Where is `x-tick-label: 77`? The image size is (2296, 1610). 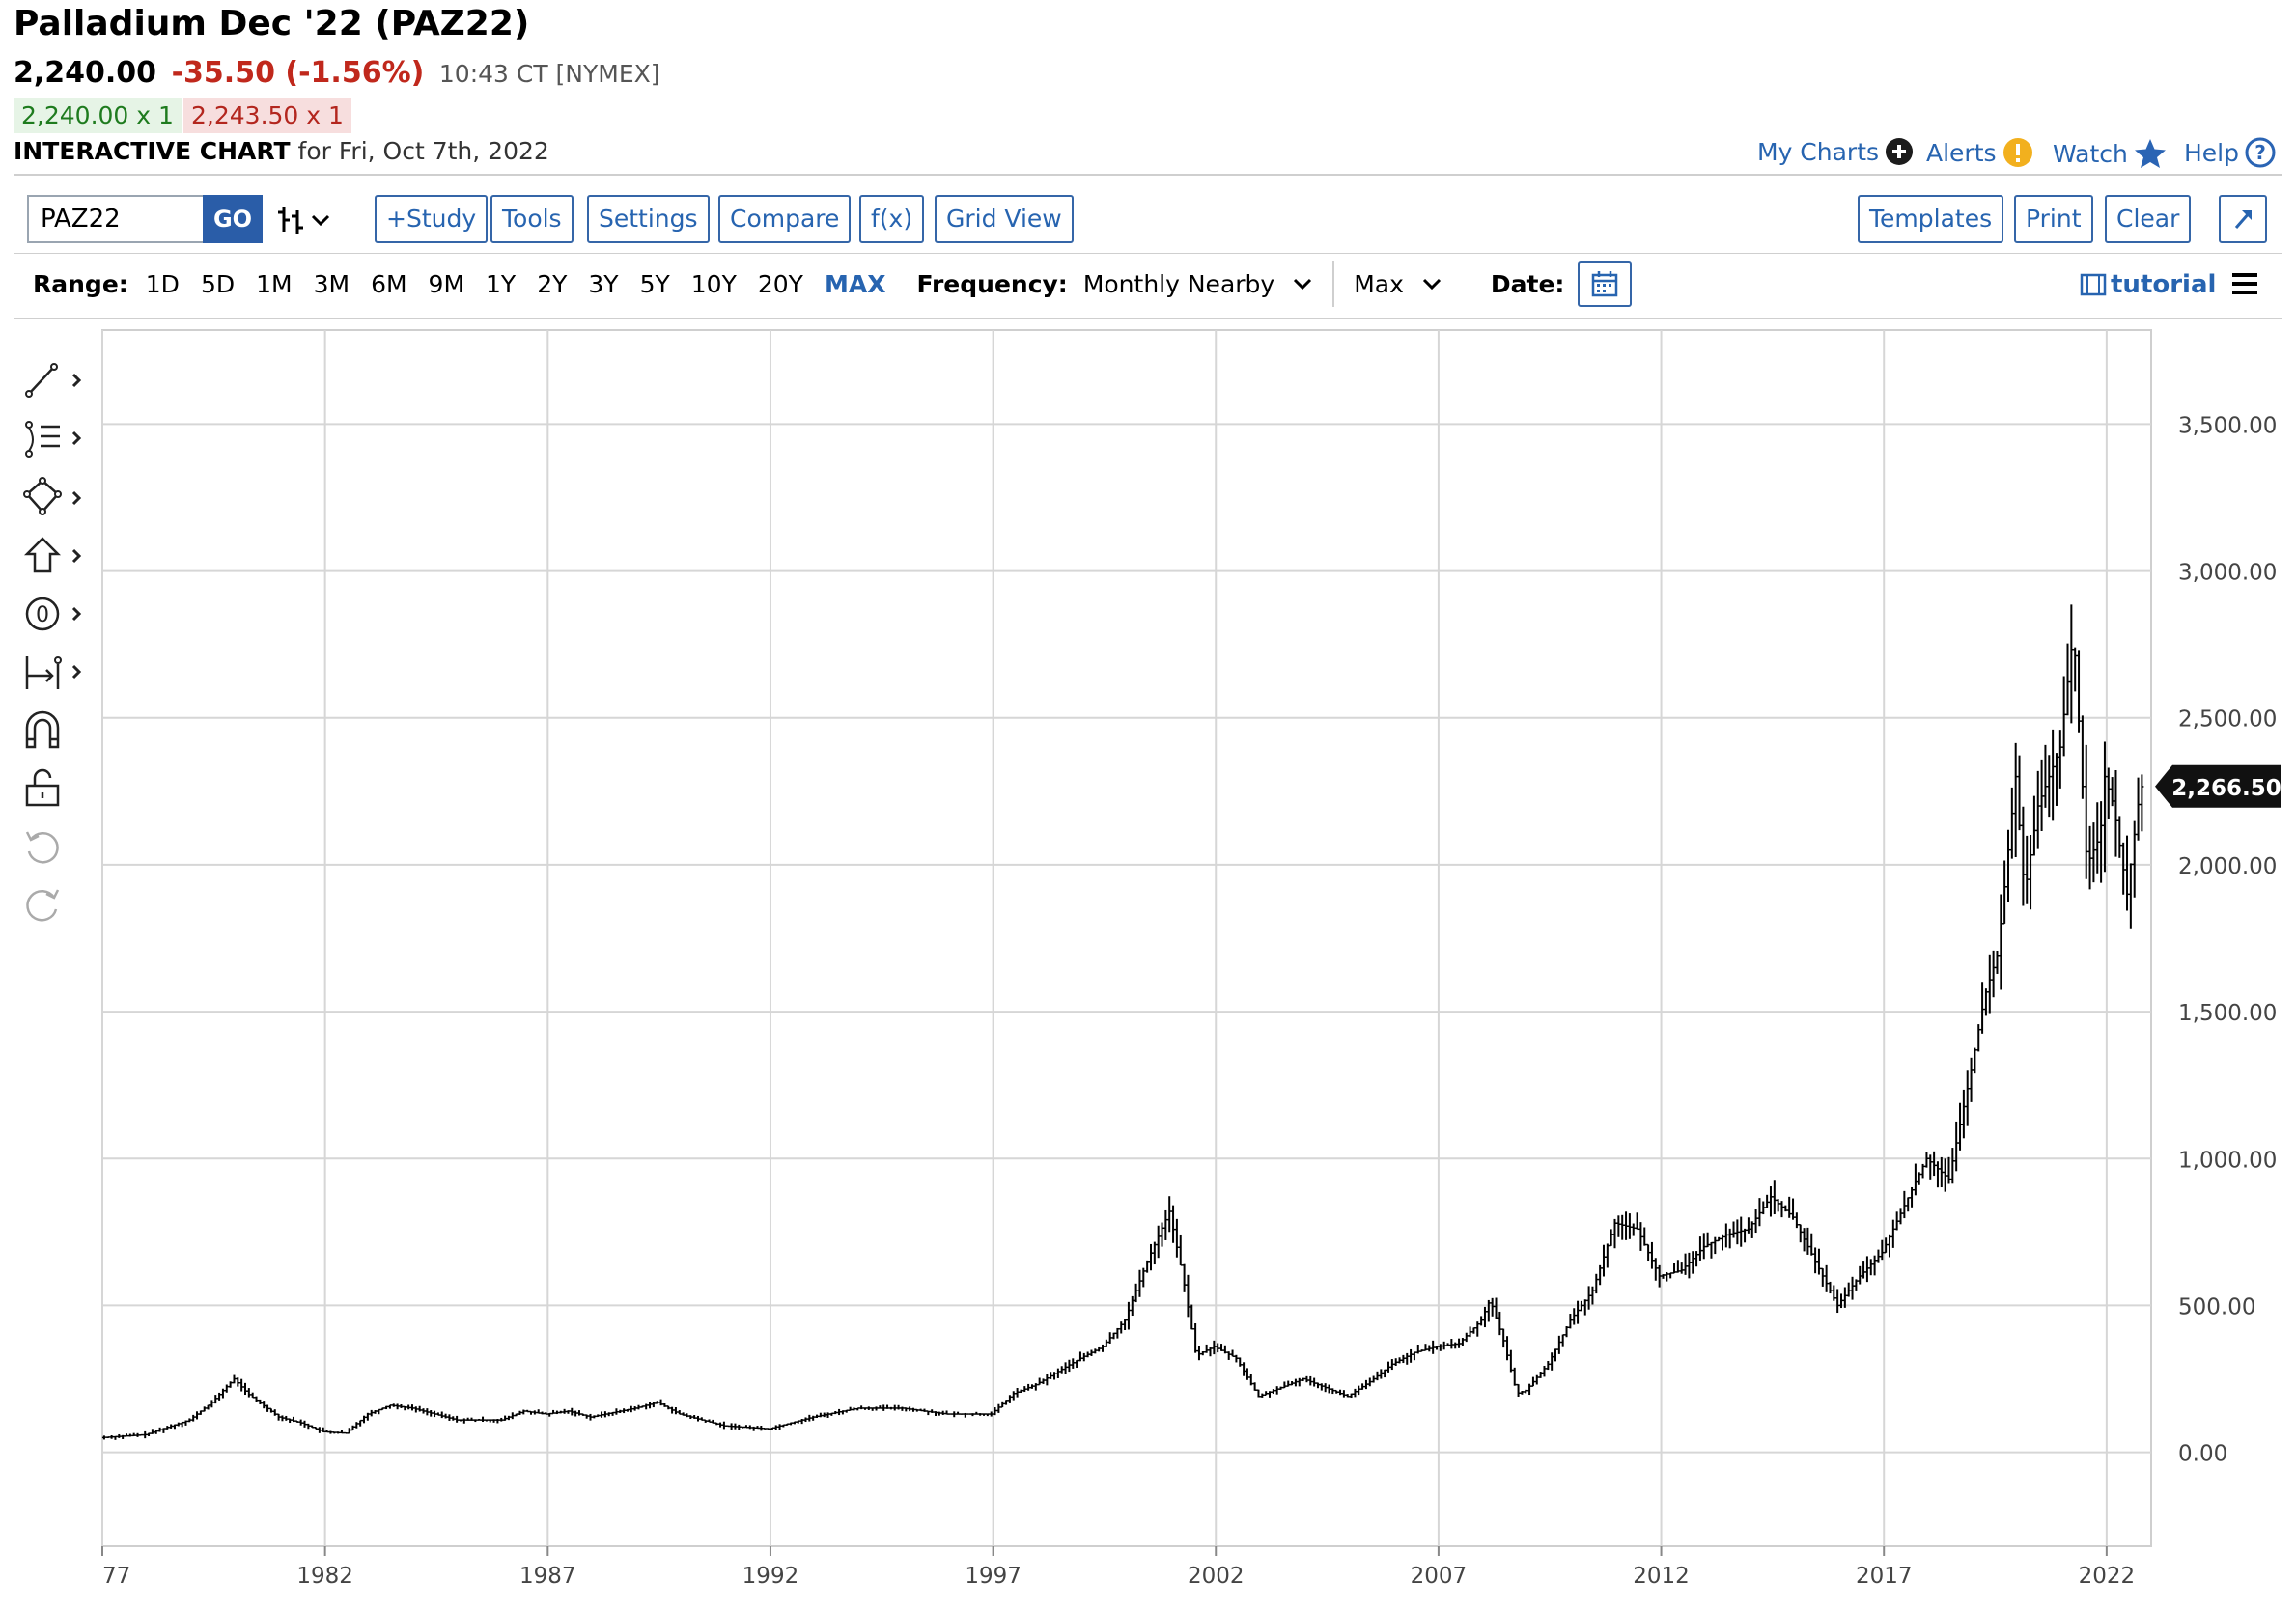
x-tick-label: 77 is located at coordinates (116, 1576).